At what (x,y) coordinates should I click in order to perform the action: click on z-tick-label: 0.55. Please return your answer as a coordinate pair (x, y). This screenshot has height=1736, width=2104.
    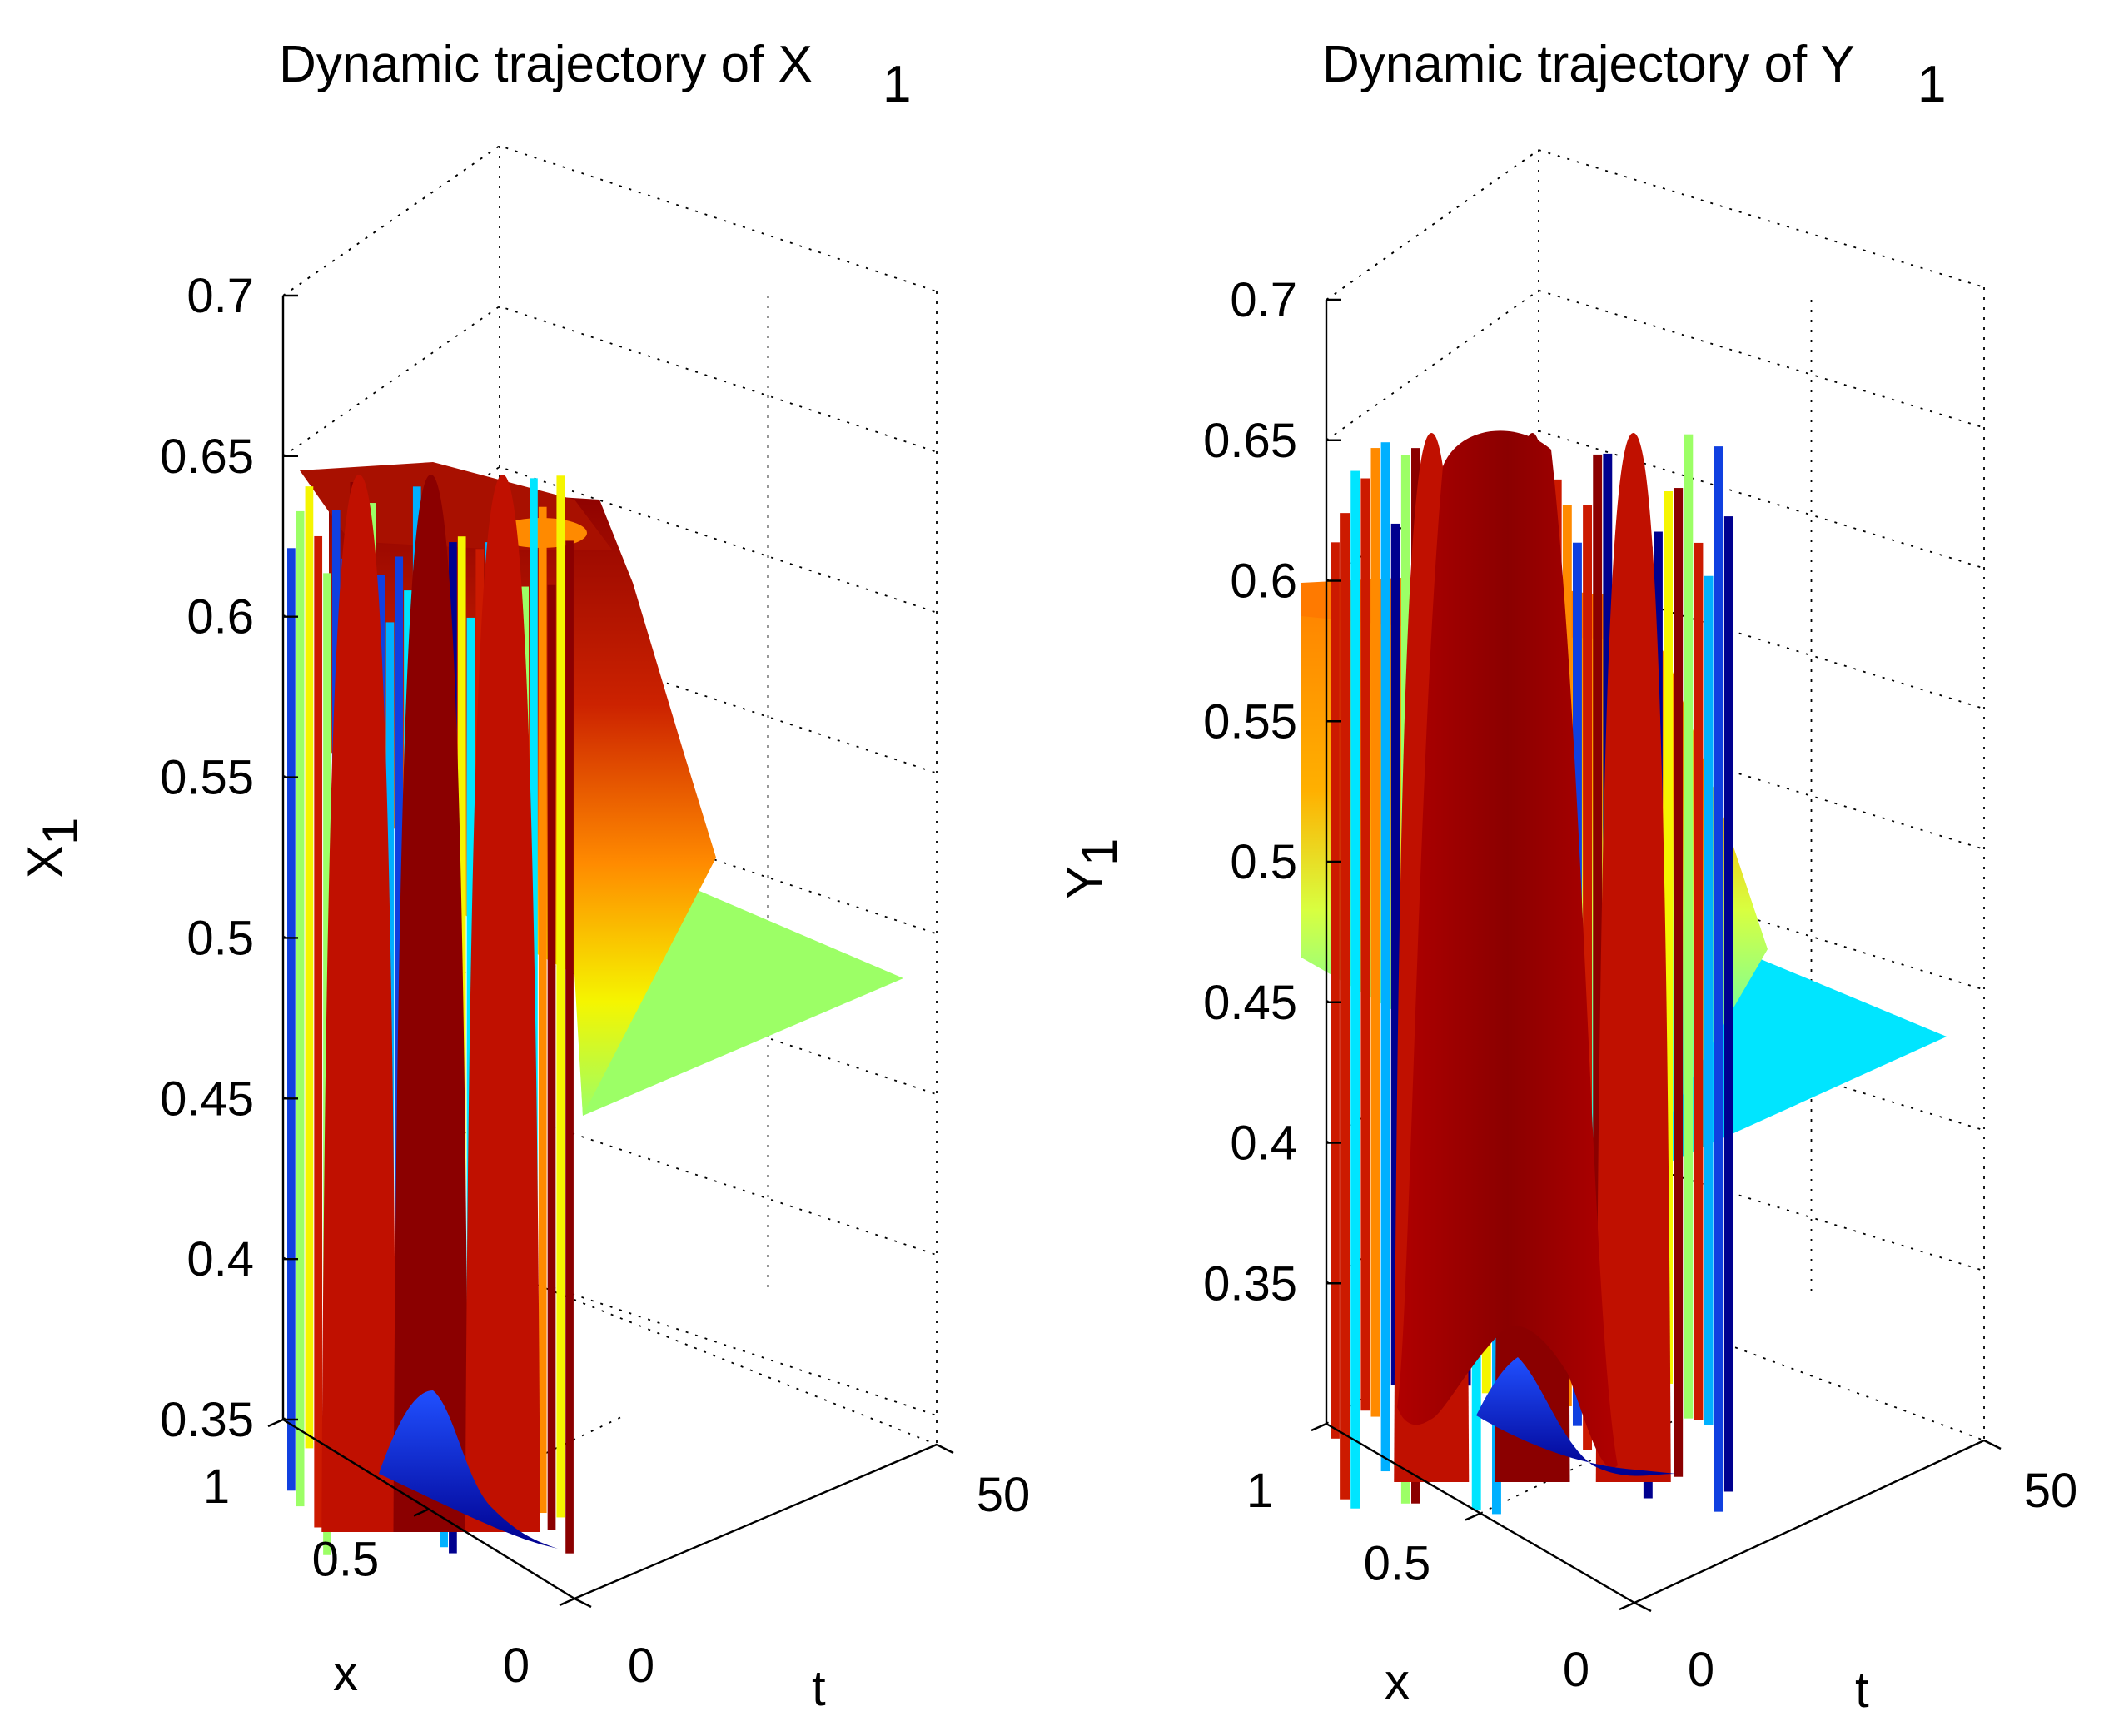
    Looking at the image, I should click on (207, 778).